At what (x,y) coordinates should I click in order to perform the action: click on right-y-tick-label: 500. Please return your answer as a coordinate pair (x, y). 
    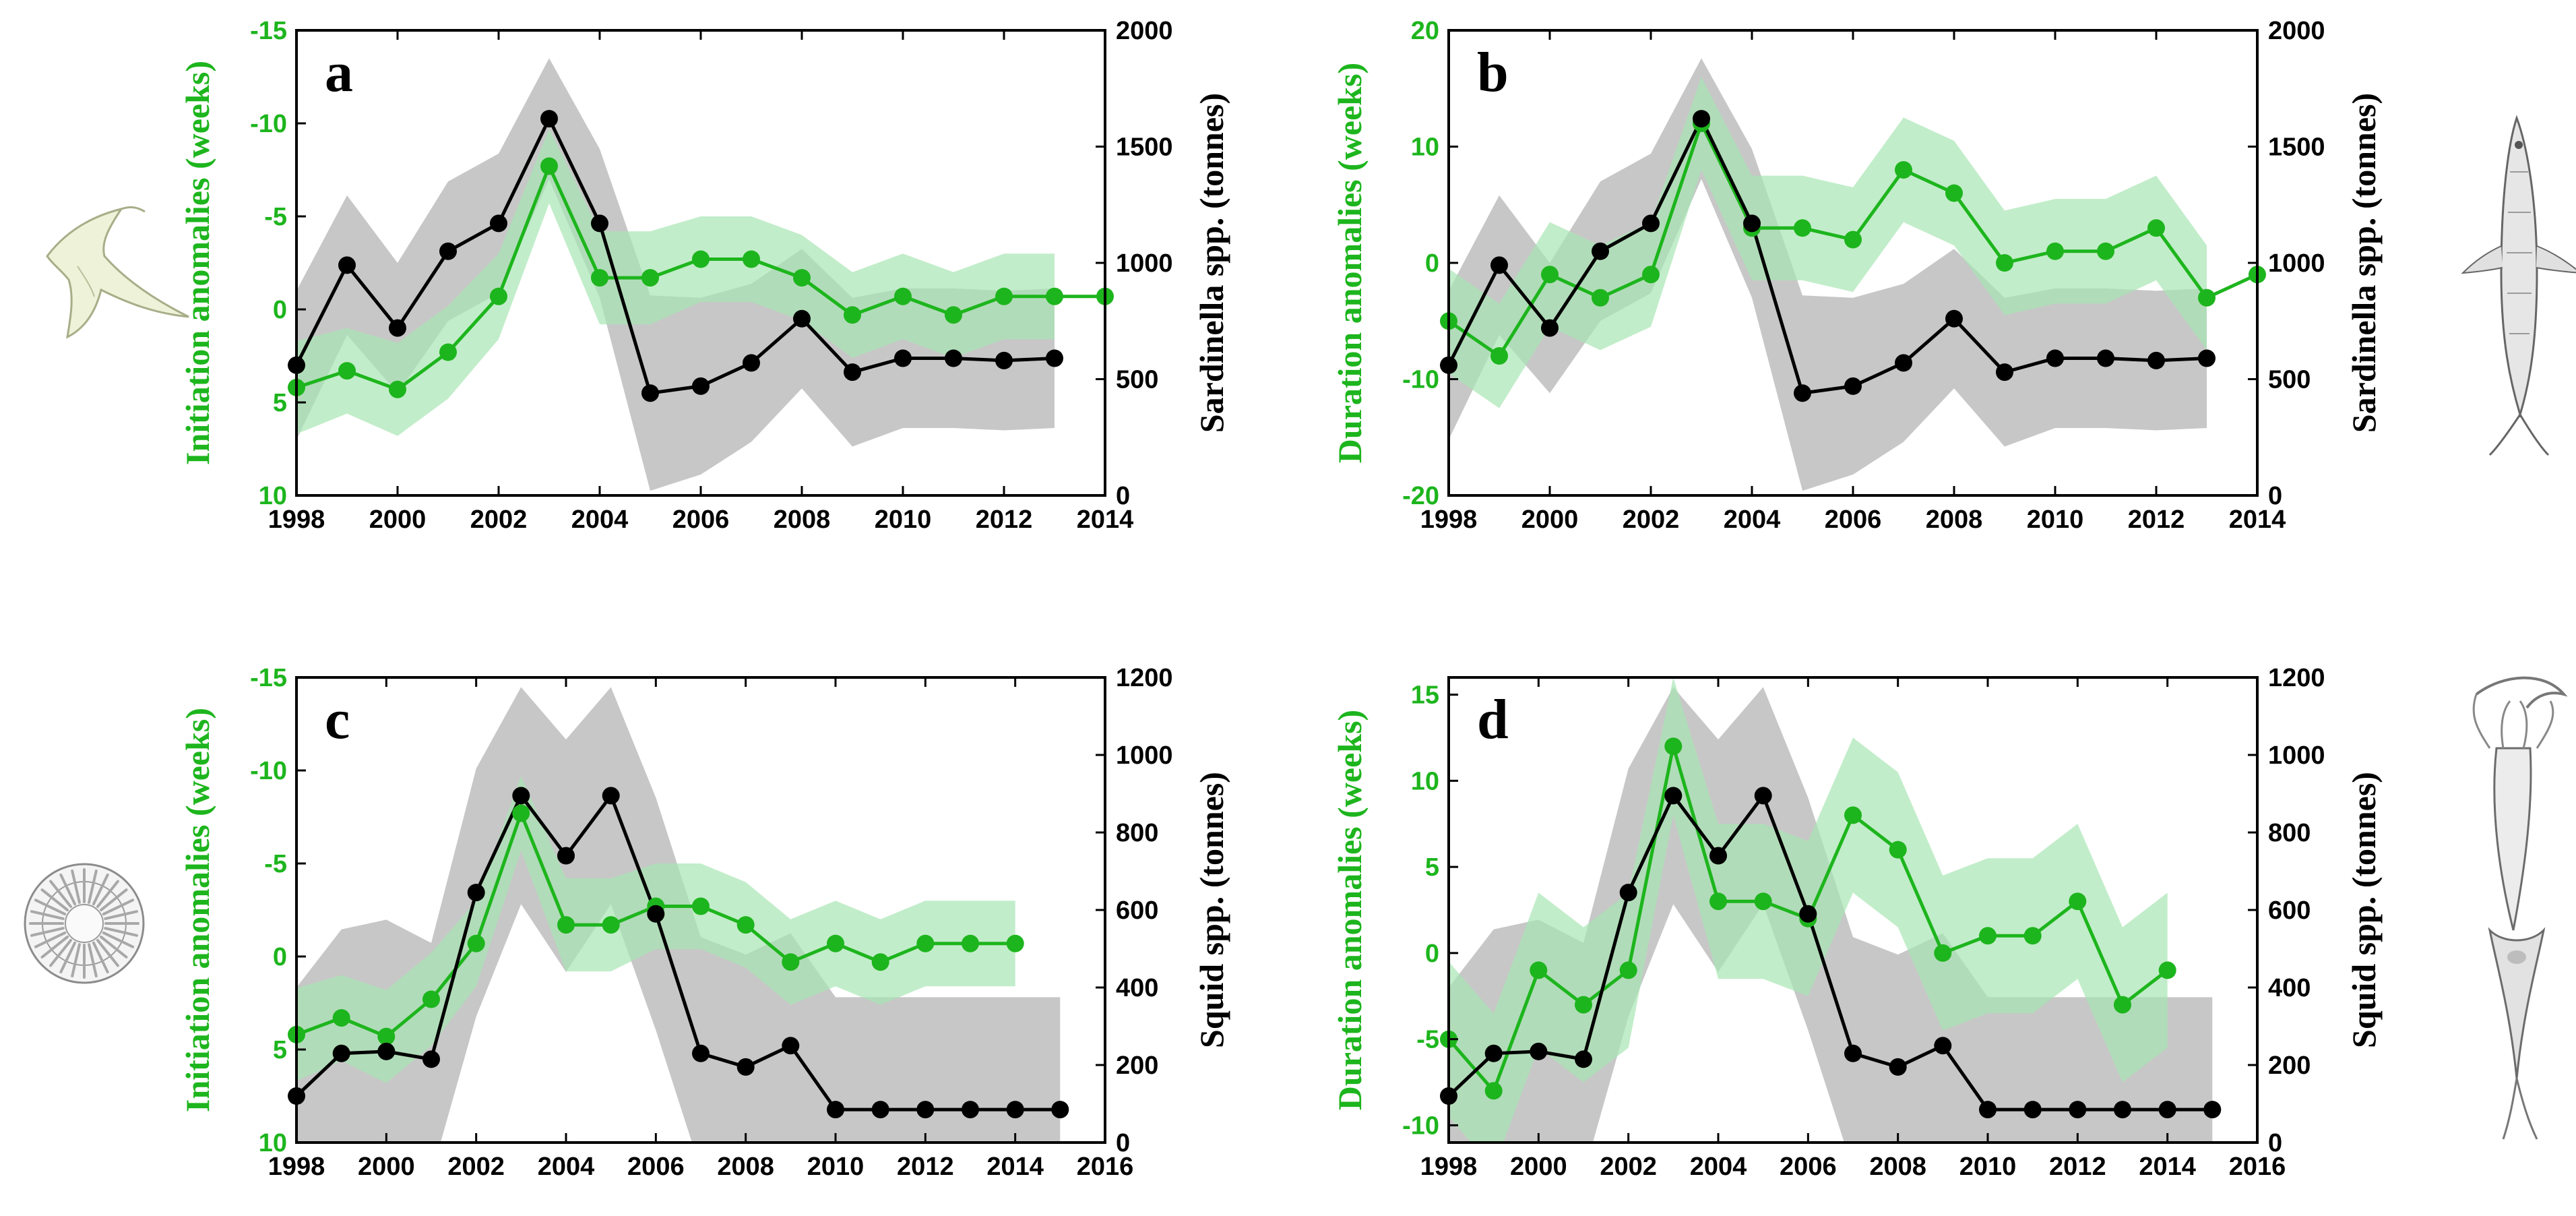
    Looking at the image, I should click on (2289, 380).